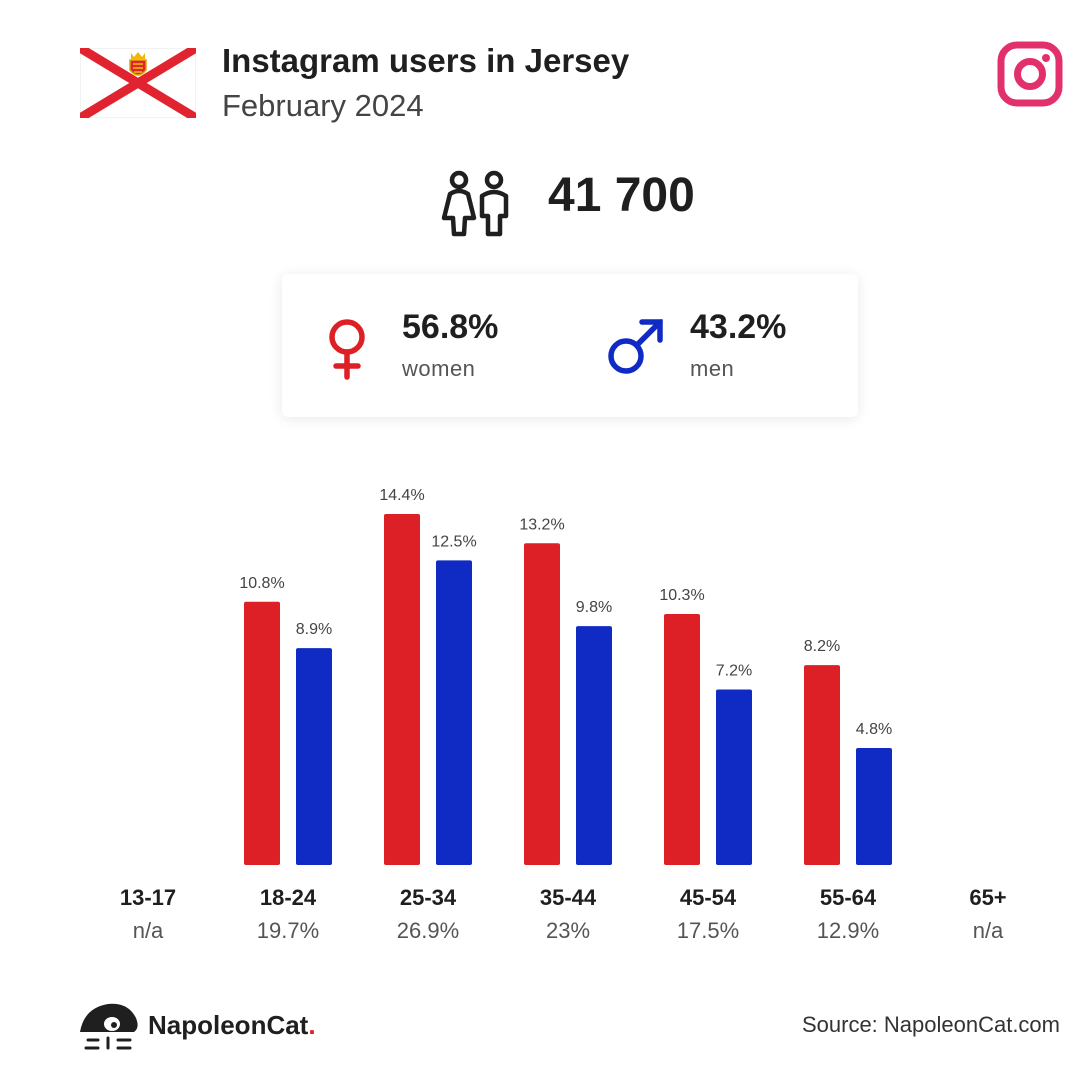  I want to click on data-label: 9.8%, so click(594, 607).